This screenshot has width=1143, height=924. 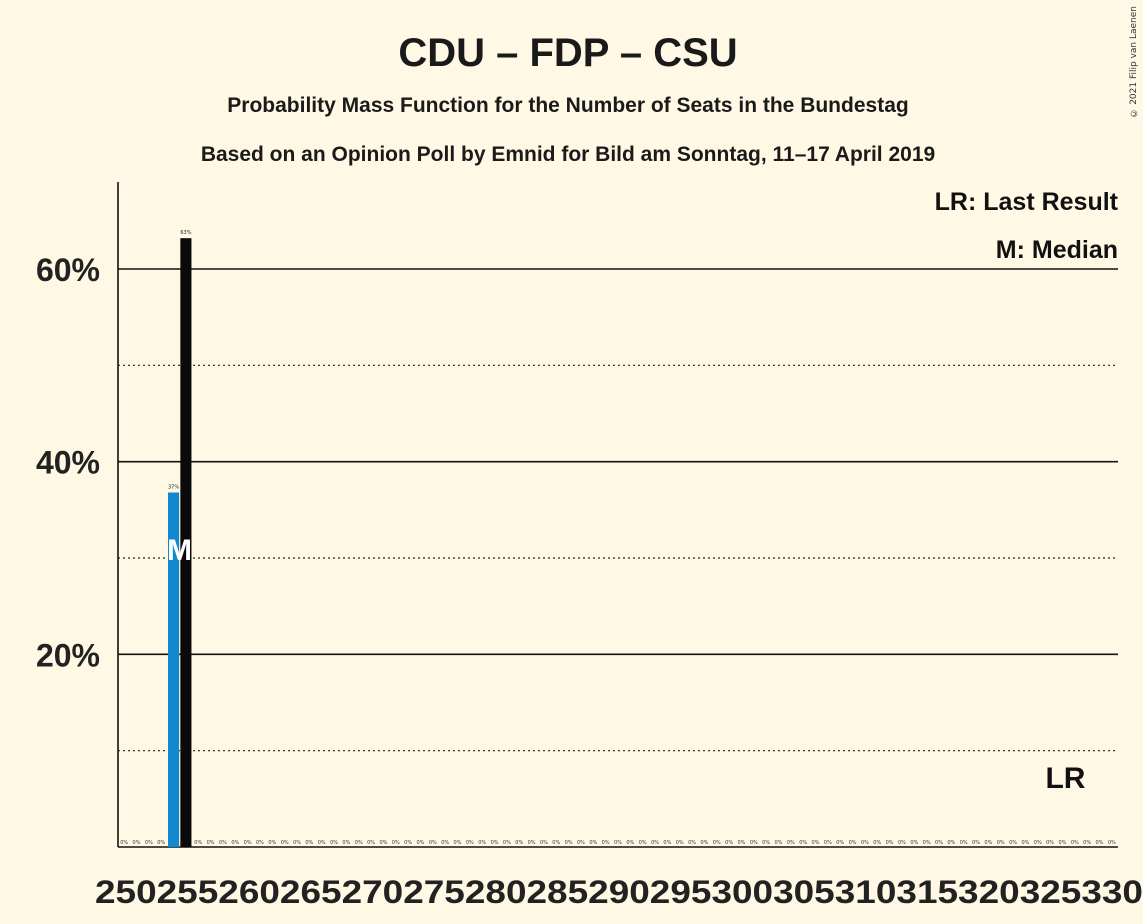 What do you see at coordinates (742, 892) in the screenshot?
I see `x-tick-label: 300` at bounding box center [742, 892].